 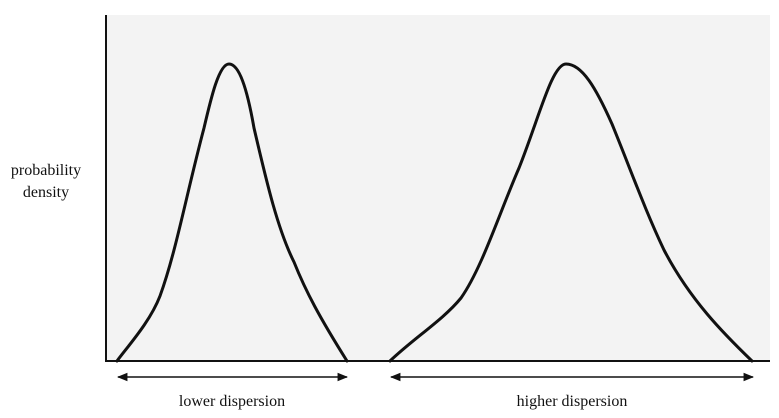 I want to click on lower-dispersion-label: lower dispersion, so click(x=232, y=401).